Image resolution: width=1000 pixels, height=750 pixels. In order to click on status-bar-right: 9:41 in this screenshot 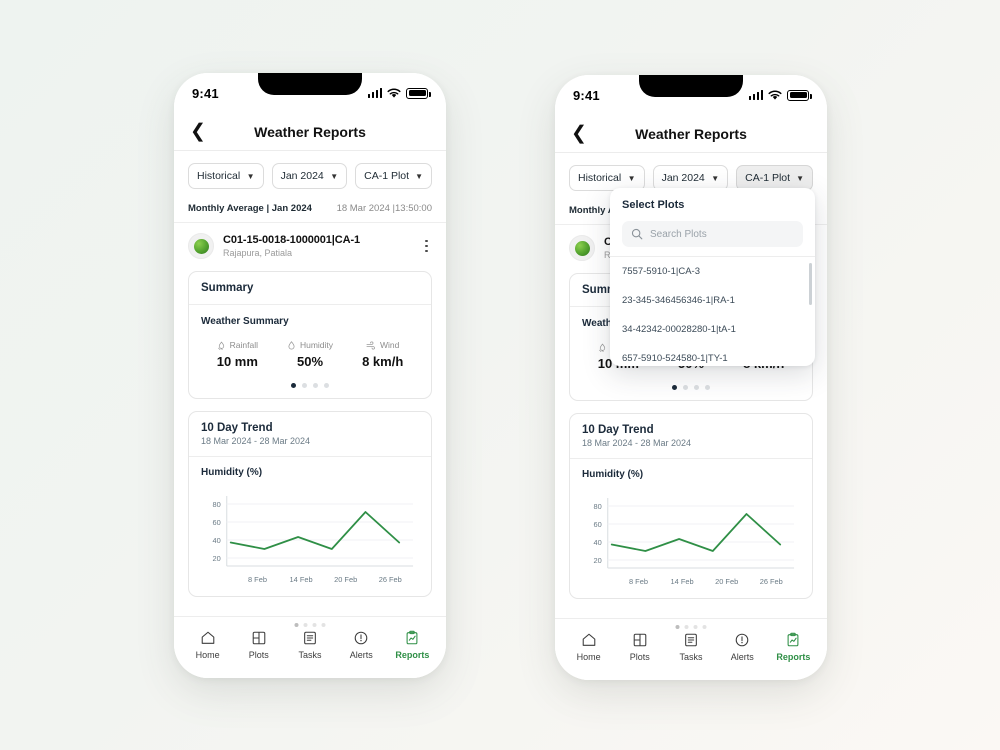, I will do `click(691, 95)`.